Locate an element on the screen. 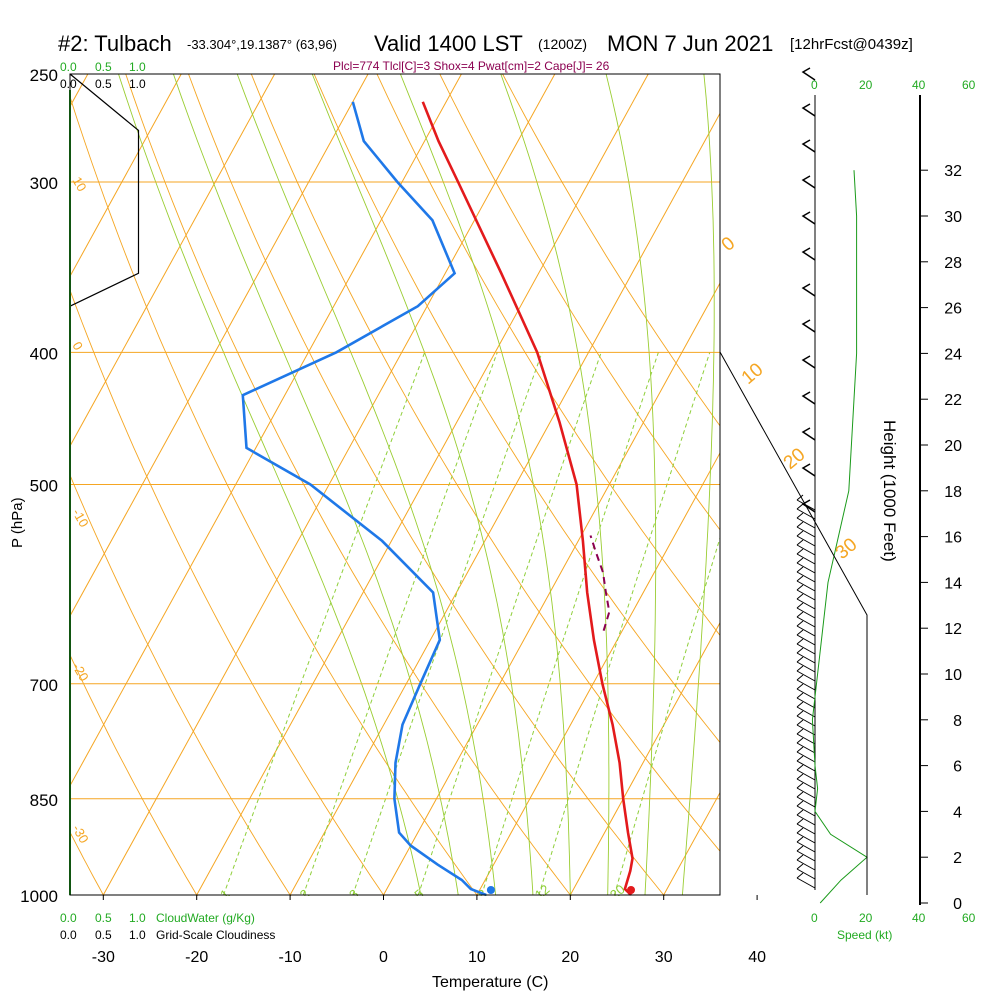 This screenshot has height=1000, width=1000. mixing-ratio-label: 3 is located at coordinates (353, 894).